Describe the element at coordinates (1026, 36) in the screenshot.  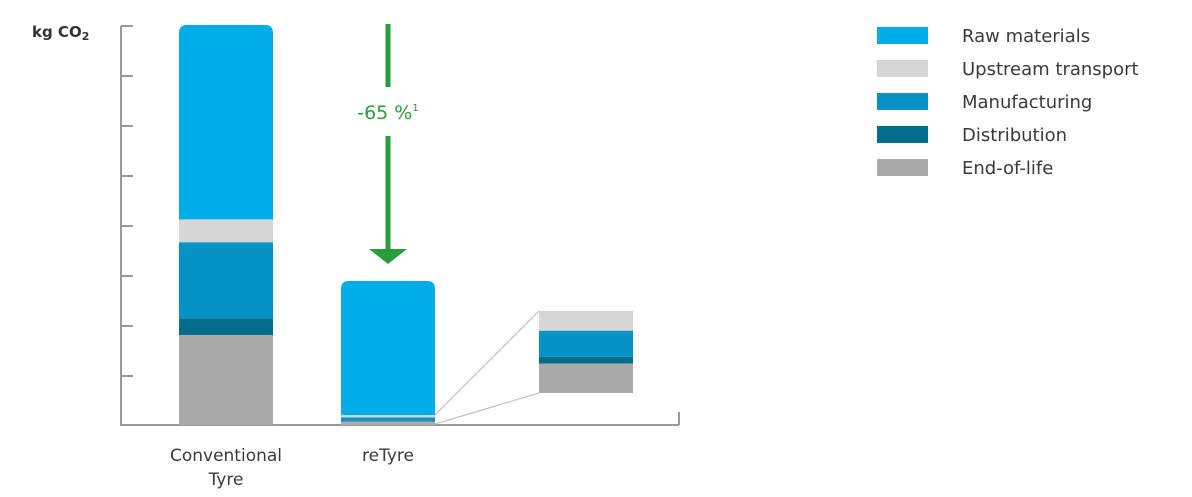
I see `legend-label: Raw materials` at that location.